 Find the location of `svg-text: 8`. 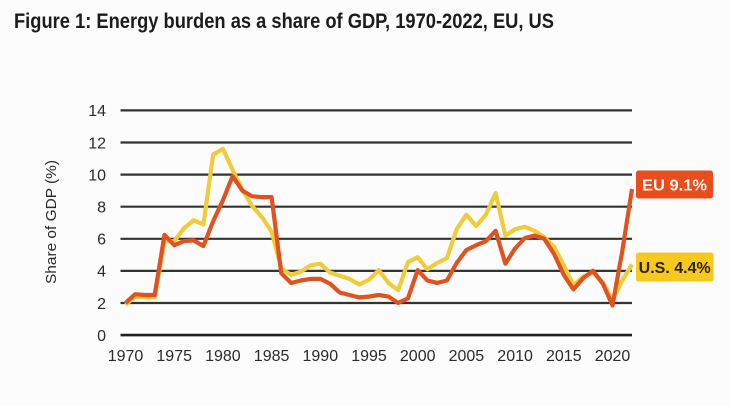

svg-text: 8 is located at coordinates (101, 208).